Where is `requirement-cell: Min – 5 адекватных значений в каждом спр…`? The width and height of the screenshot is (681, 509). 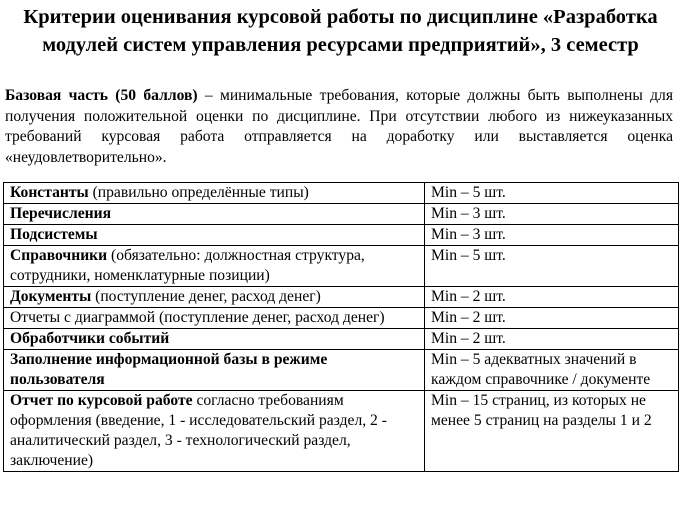
requirement-cell: Min – 5 адекватных значений в каждом спр… is located at coordinates (551, 370).